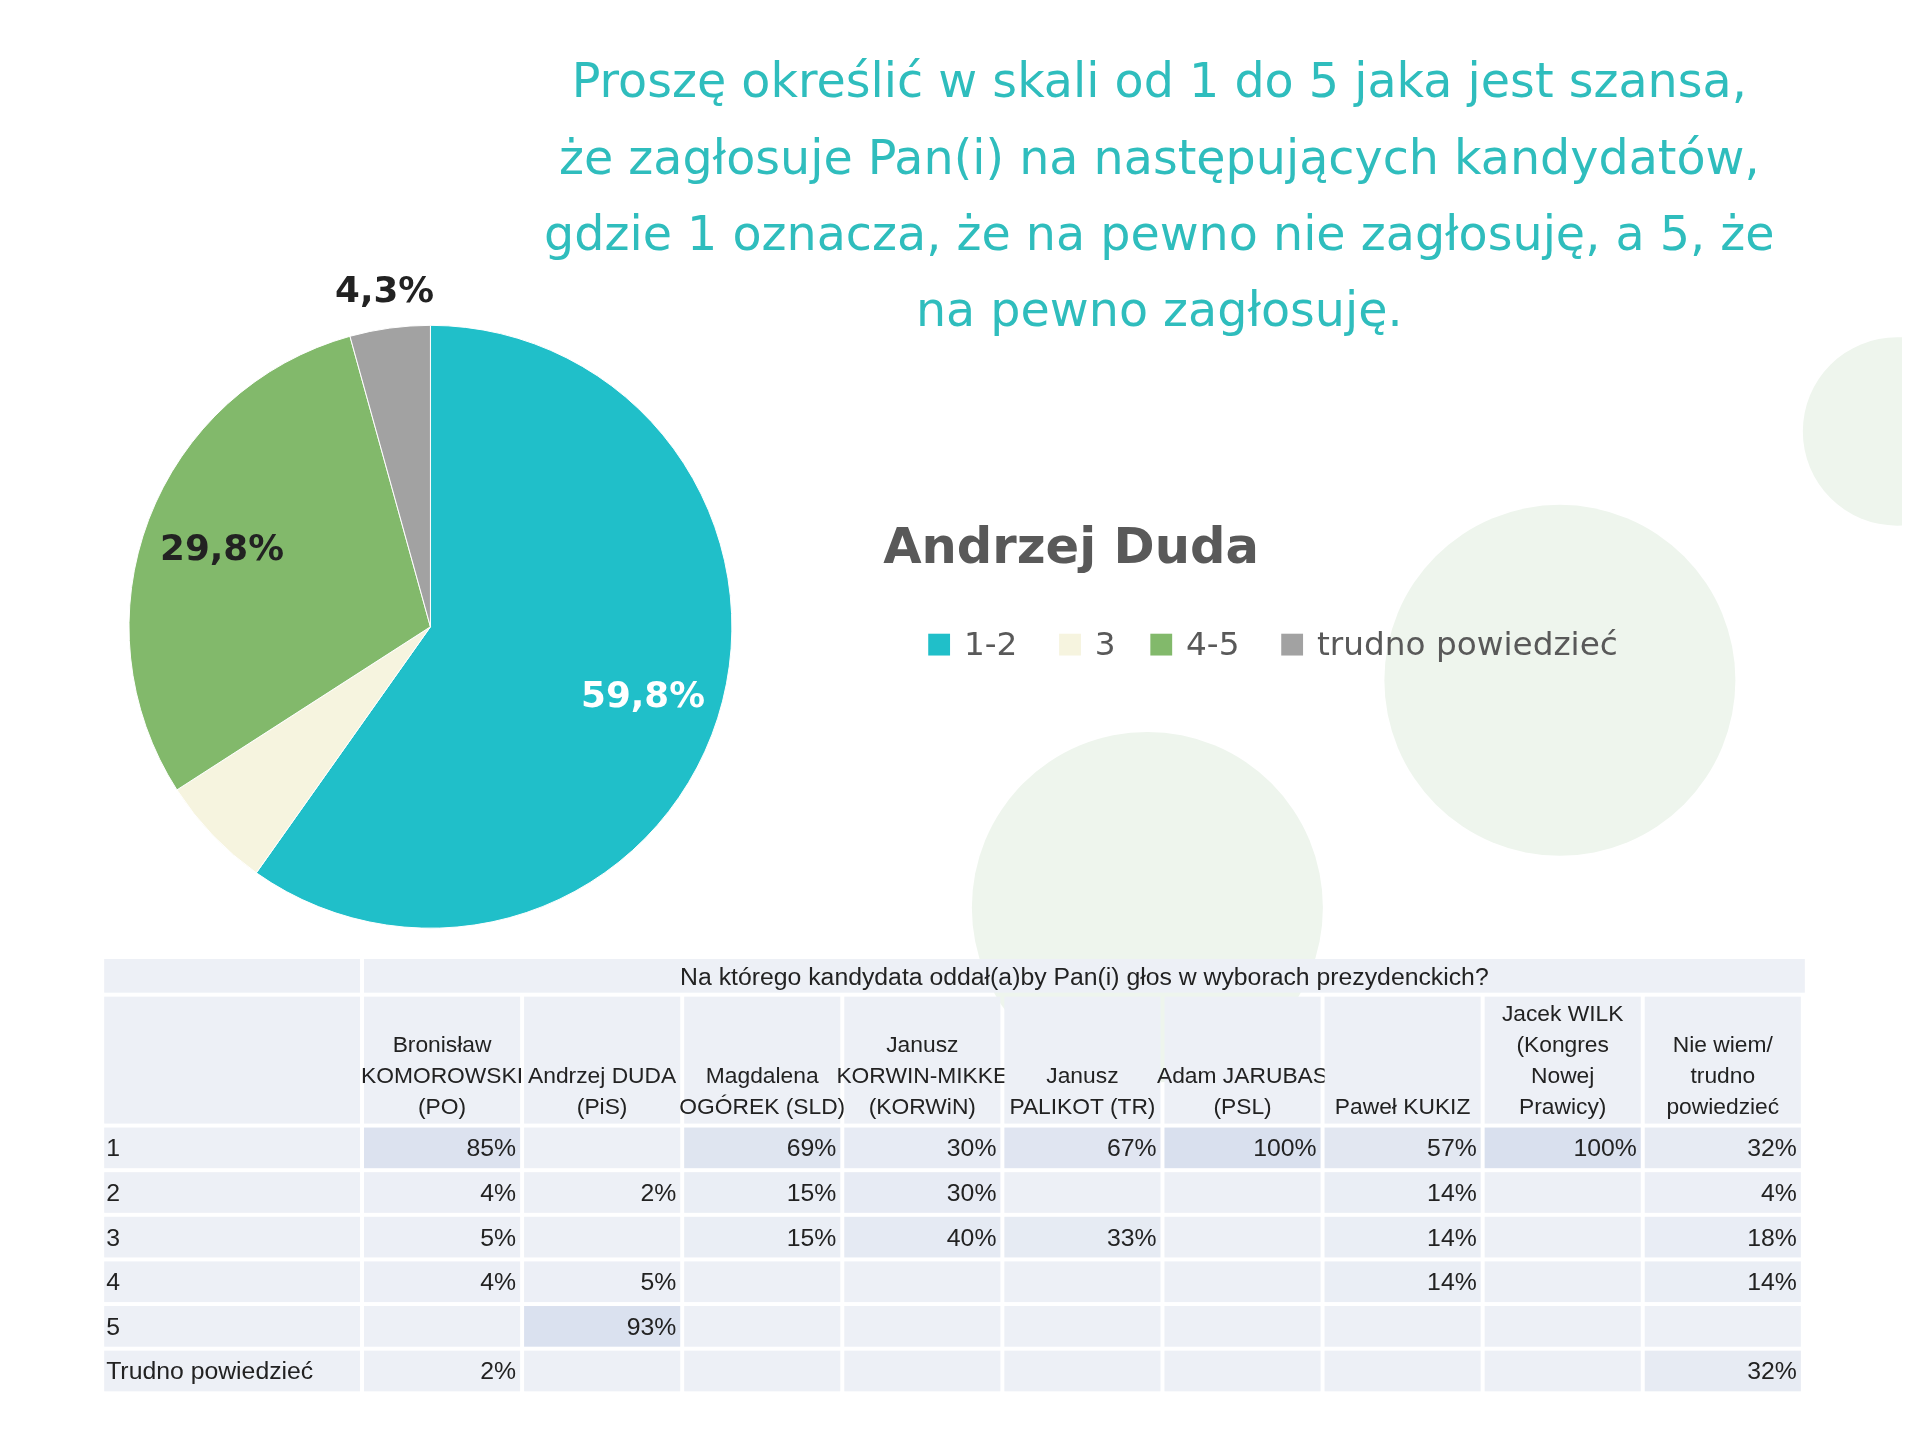  Describe the element at coordinates (651, 1326) in the screenshot. I see `data-label: 93%` at that location.